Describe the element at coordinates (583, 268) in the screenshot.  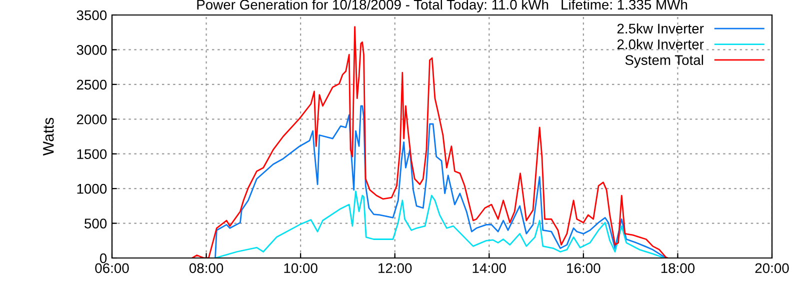
I see `x-tick-label: 16:00` at that location.